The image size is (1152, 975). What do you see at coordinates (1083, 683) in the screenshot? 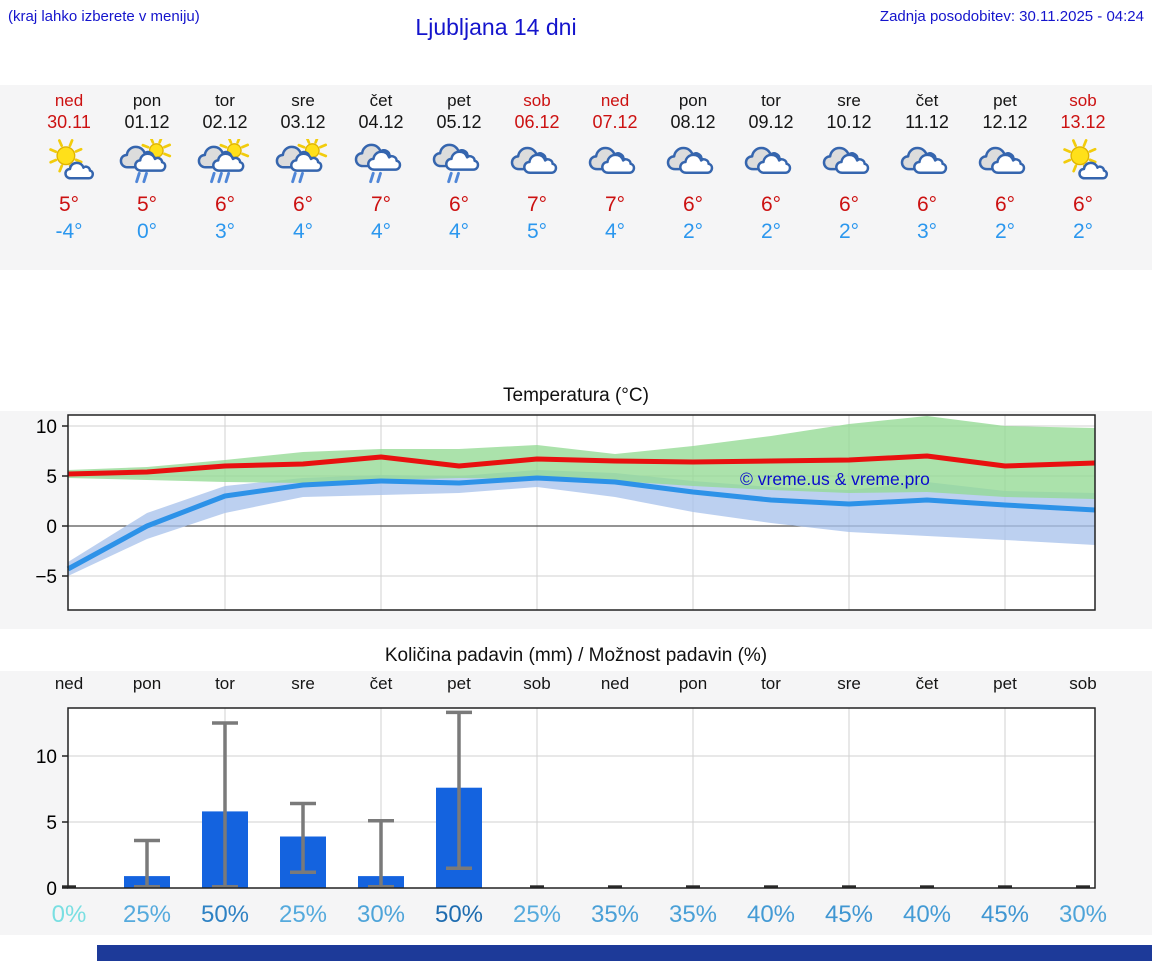
I see `precip-day-label: sob` at bounding box center [1083, 683].